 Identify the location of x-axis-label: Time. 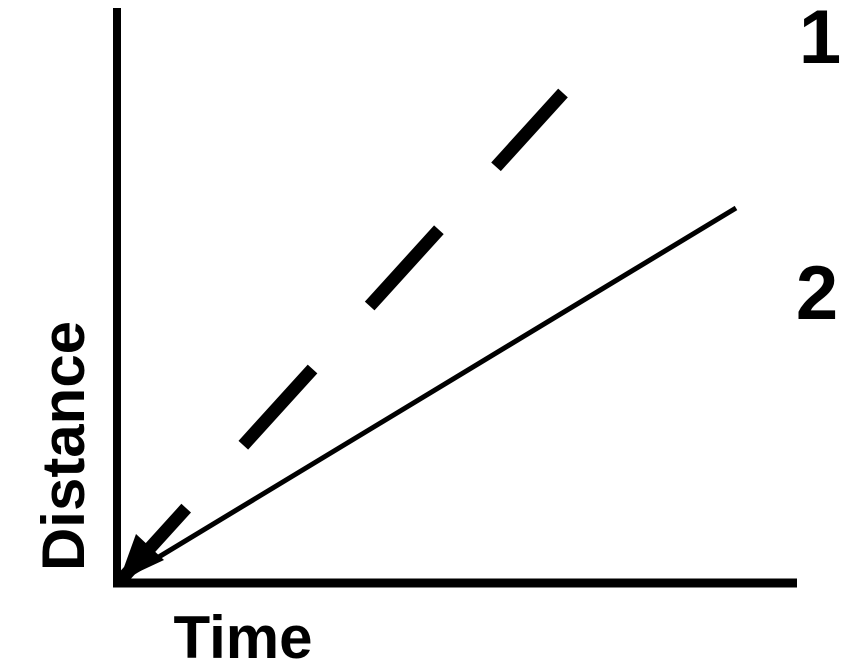
(243, 637).